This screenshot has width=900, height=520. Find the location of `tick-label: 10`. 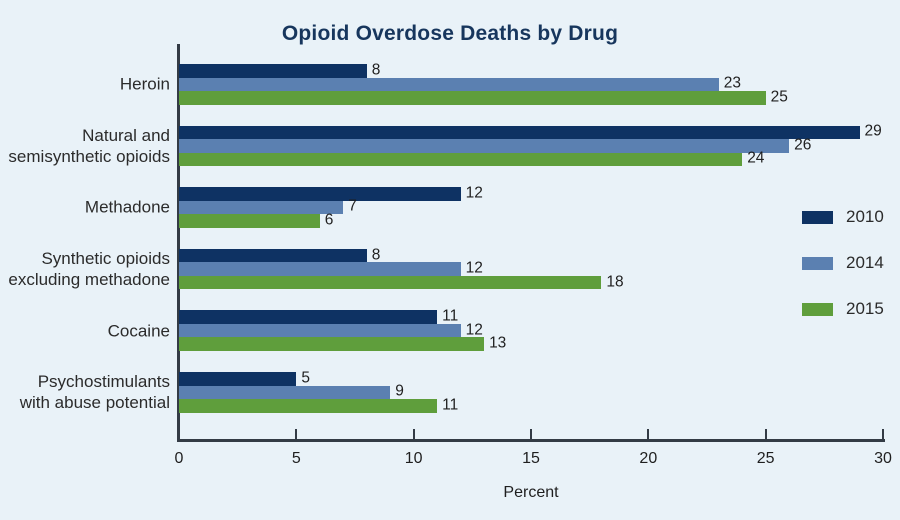

tick-label: 10 is located at coordinates (413, 458).